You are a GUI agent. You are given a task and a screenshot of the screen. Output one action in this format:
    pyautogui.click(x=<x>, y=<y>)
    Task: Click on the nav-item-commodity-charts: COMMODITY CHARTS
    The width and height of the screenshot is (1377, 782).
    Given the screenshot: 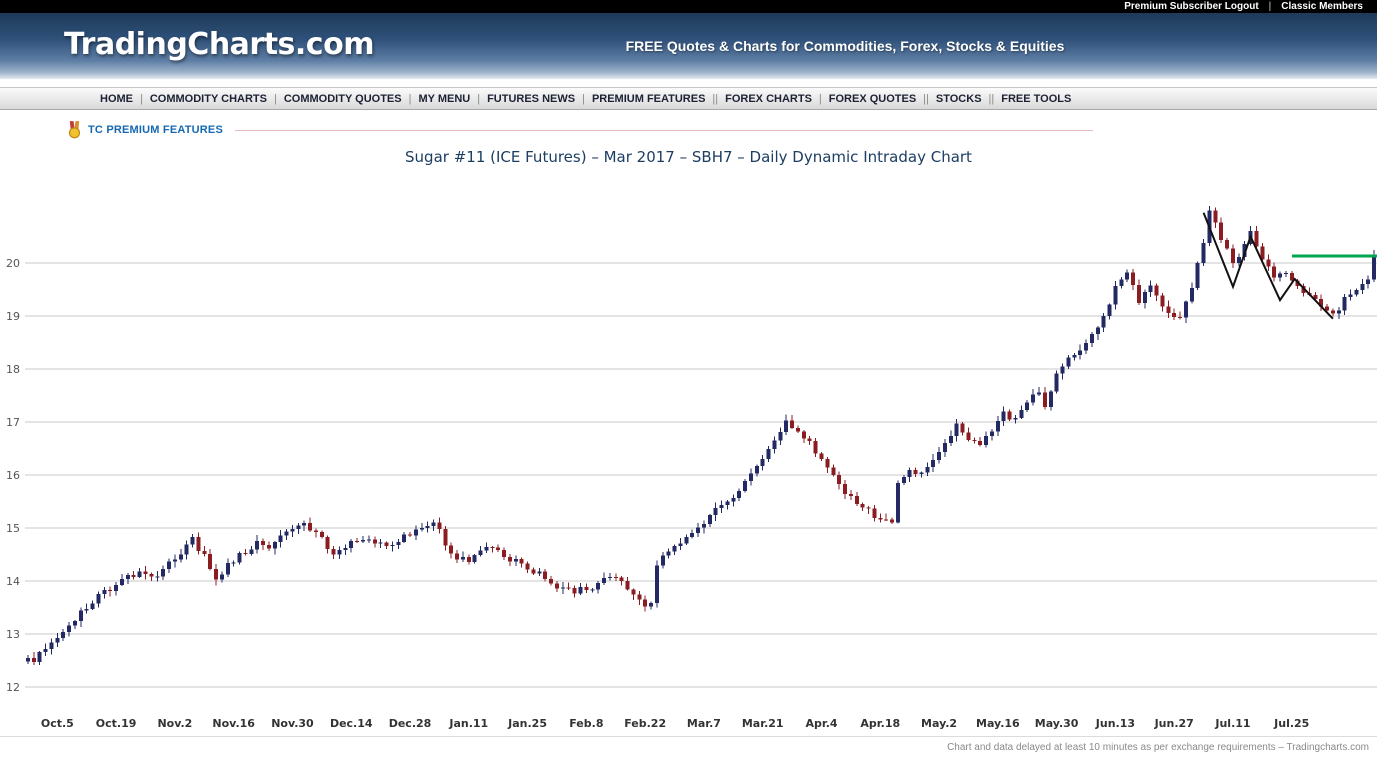 What is the action you would take?
    pyautogui.click(x=208, y=98)
    